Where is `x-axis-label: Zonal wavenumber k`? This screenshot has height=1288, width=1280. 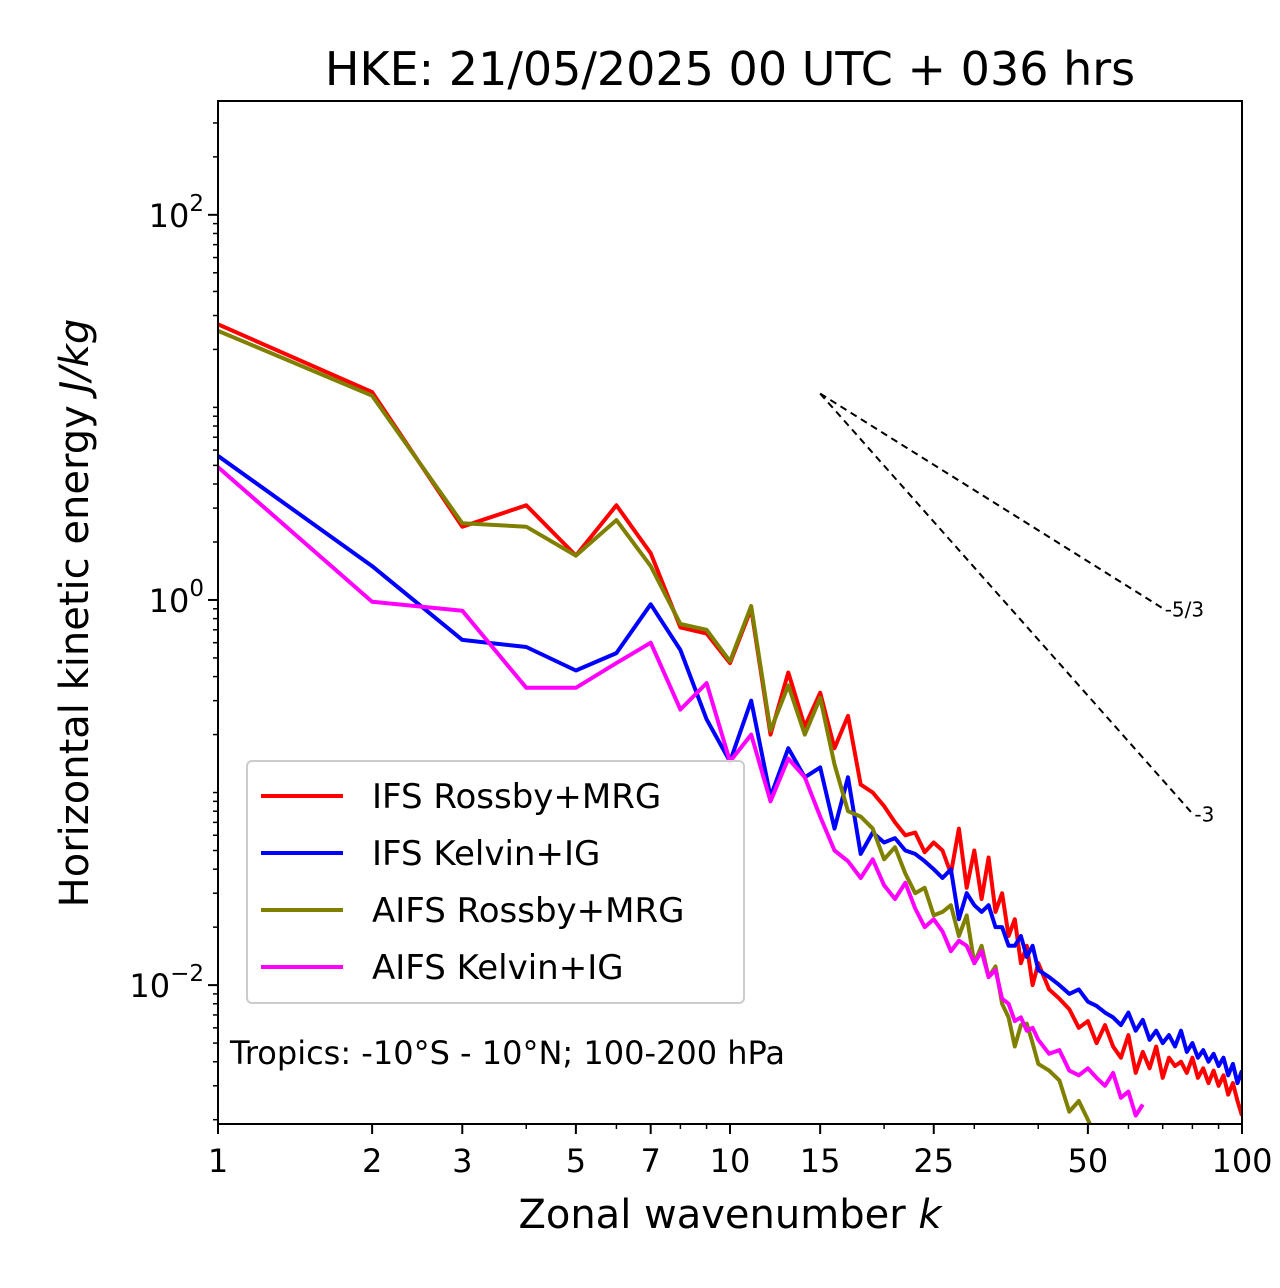 x-axis-label: Zonal wavenumber k is located at coordinates (730, 1215).